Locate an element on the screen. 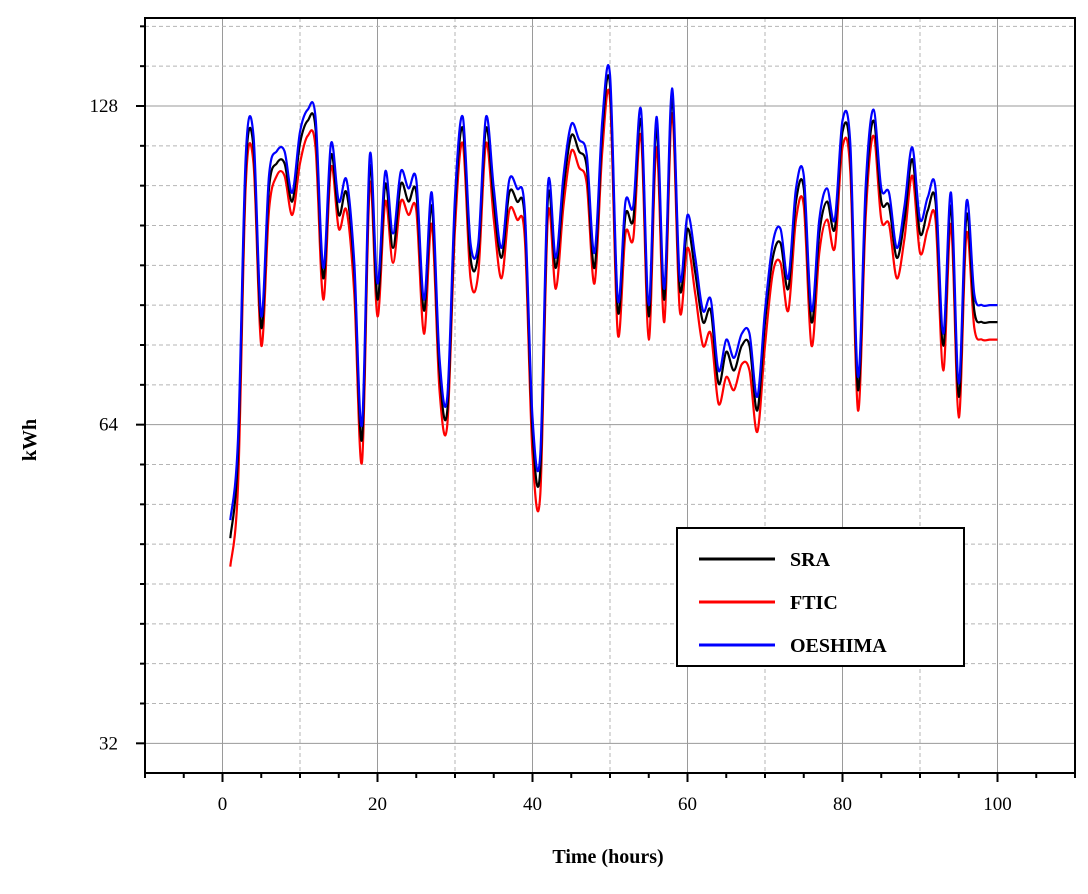  x-tick-label: 0 is located at coordinates (223, 804).